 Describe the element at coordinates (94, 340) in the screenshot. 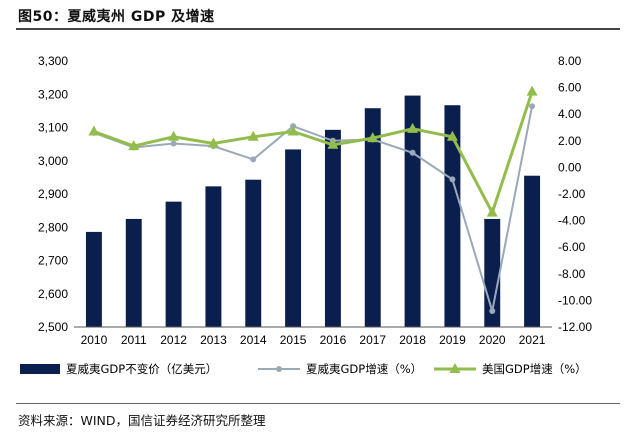

I see `x-tick-label: 2010` at that location.